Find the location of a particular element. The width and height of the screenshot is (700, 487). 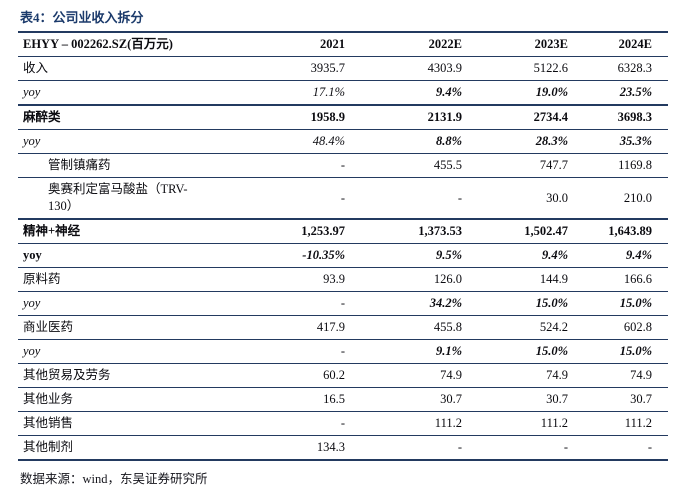

row-label: 其他销售 is located at coordinates (109, 423).